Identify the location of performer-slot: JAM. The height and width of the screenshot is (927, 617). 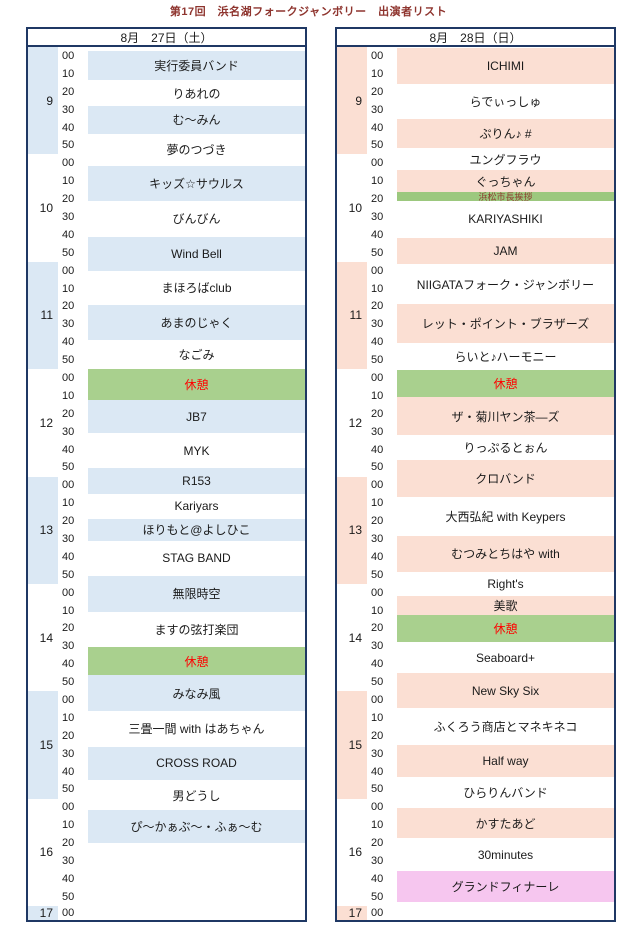
(505, 251).